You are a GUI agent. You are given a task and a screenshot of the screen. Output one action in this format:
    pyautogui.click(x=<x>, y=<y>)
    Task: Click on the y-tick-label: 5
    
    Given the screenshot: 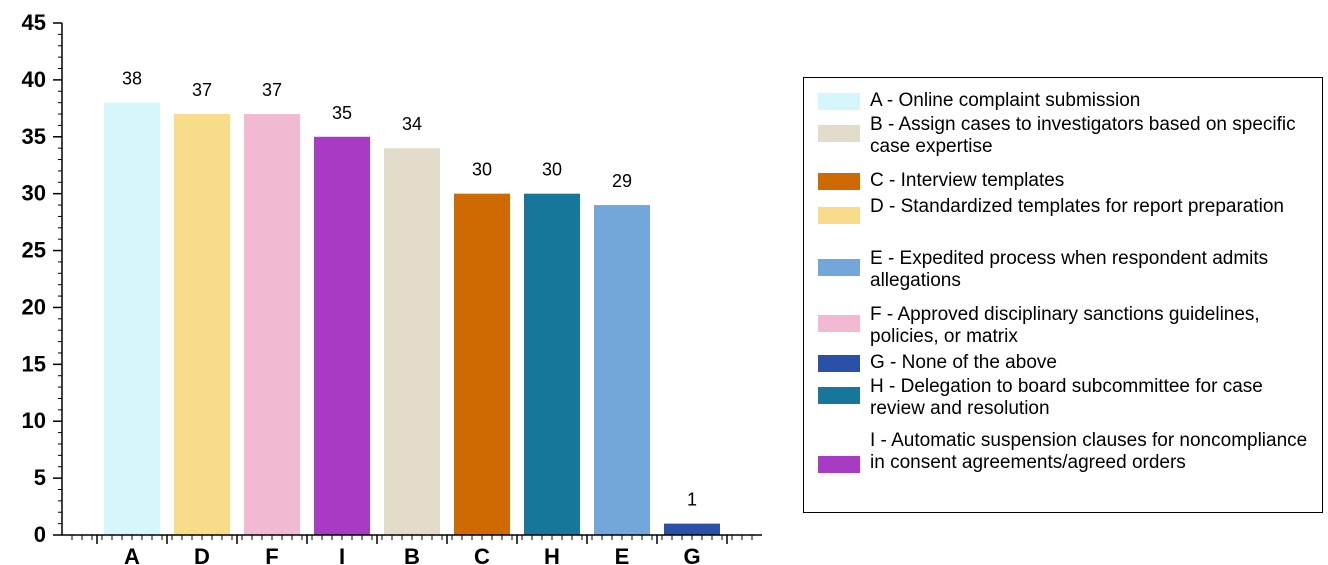 What is the action you would take?
    pyautogui.click(x=40, y=477)
    